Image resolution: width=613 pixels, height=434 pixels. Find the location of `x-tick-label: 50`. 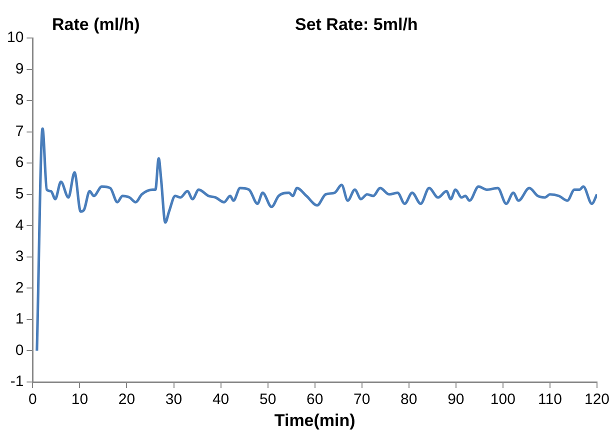

x-tick-label: 50 is located at coordinates (267, 399).